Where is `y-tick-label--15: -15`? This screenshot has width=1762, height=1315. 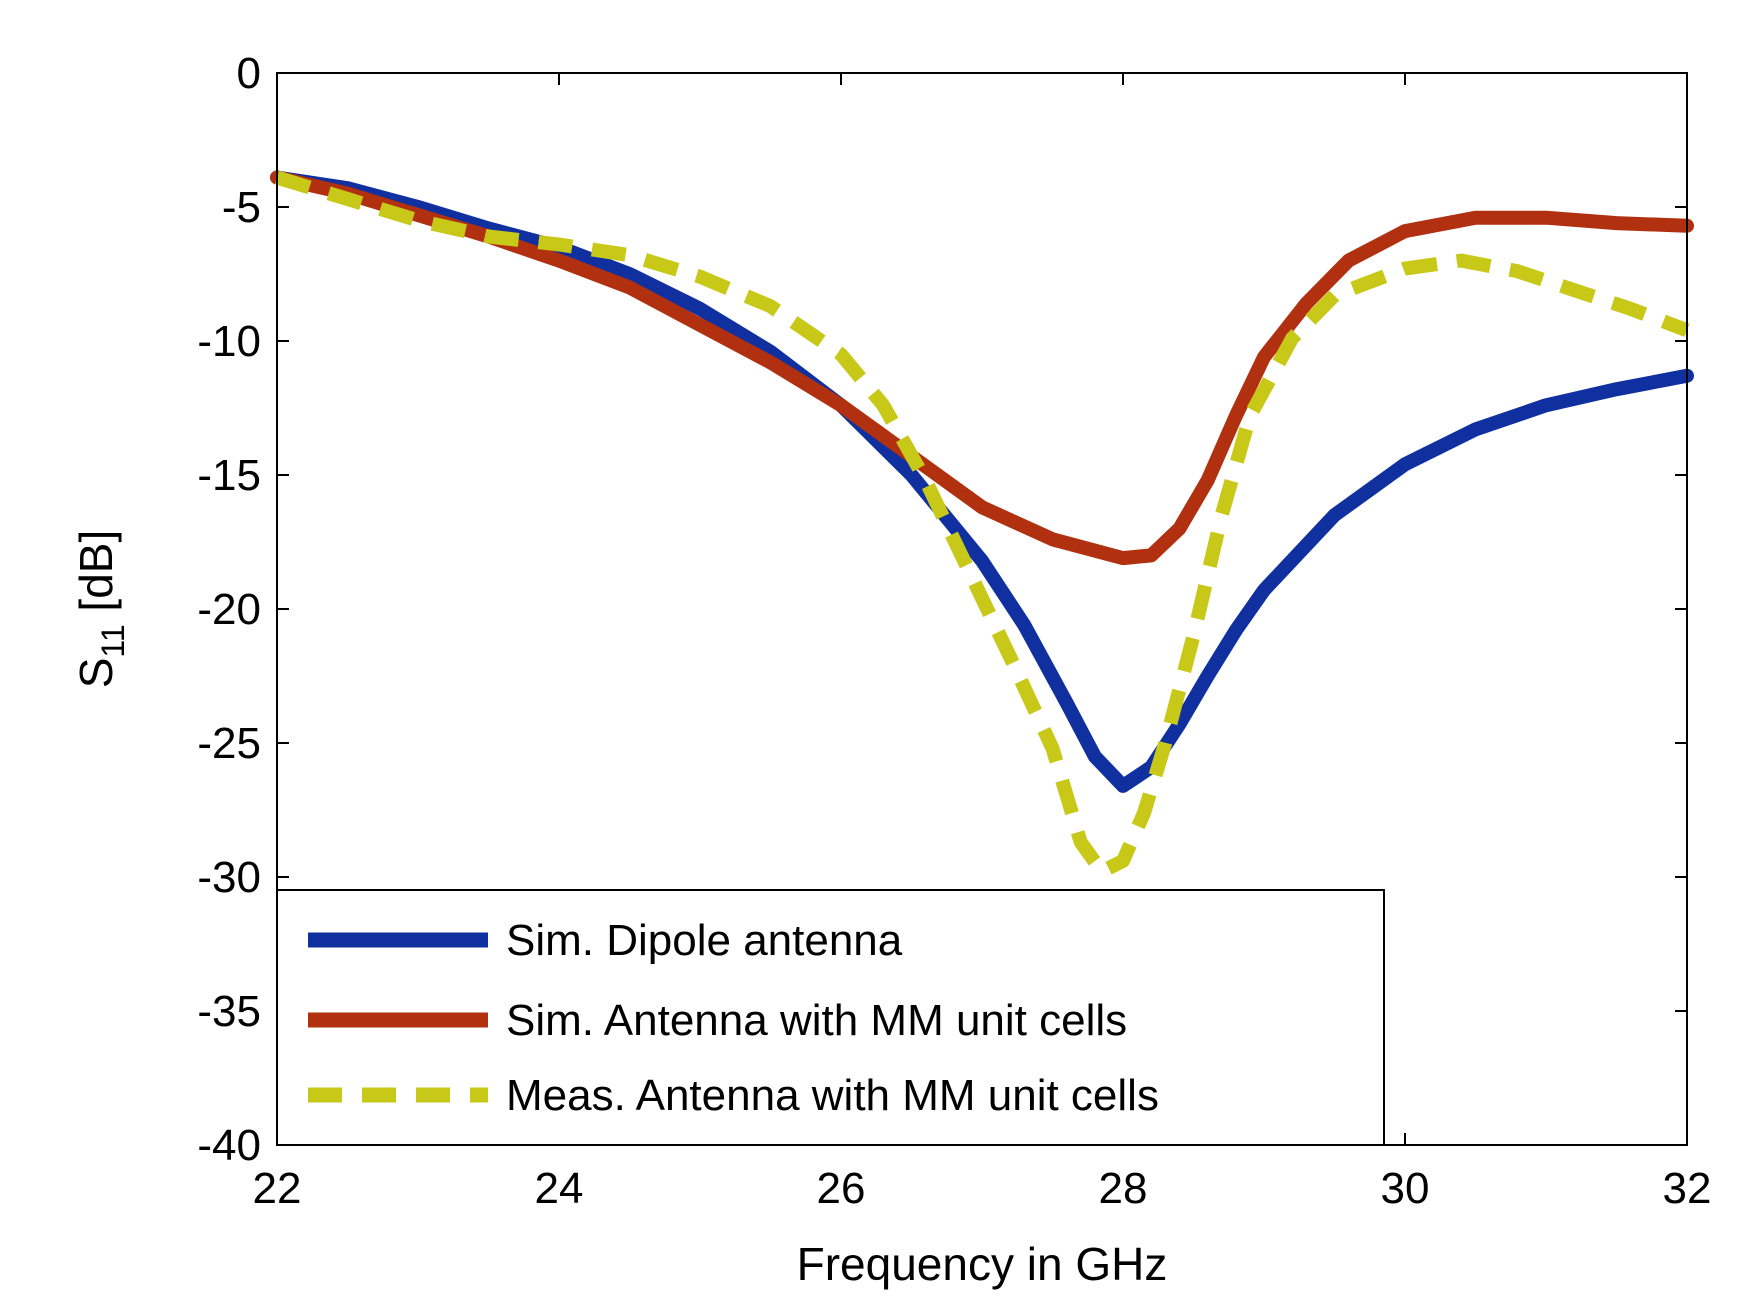 y-tick-label--15: -15 is located at coordinates (229, 475).